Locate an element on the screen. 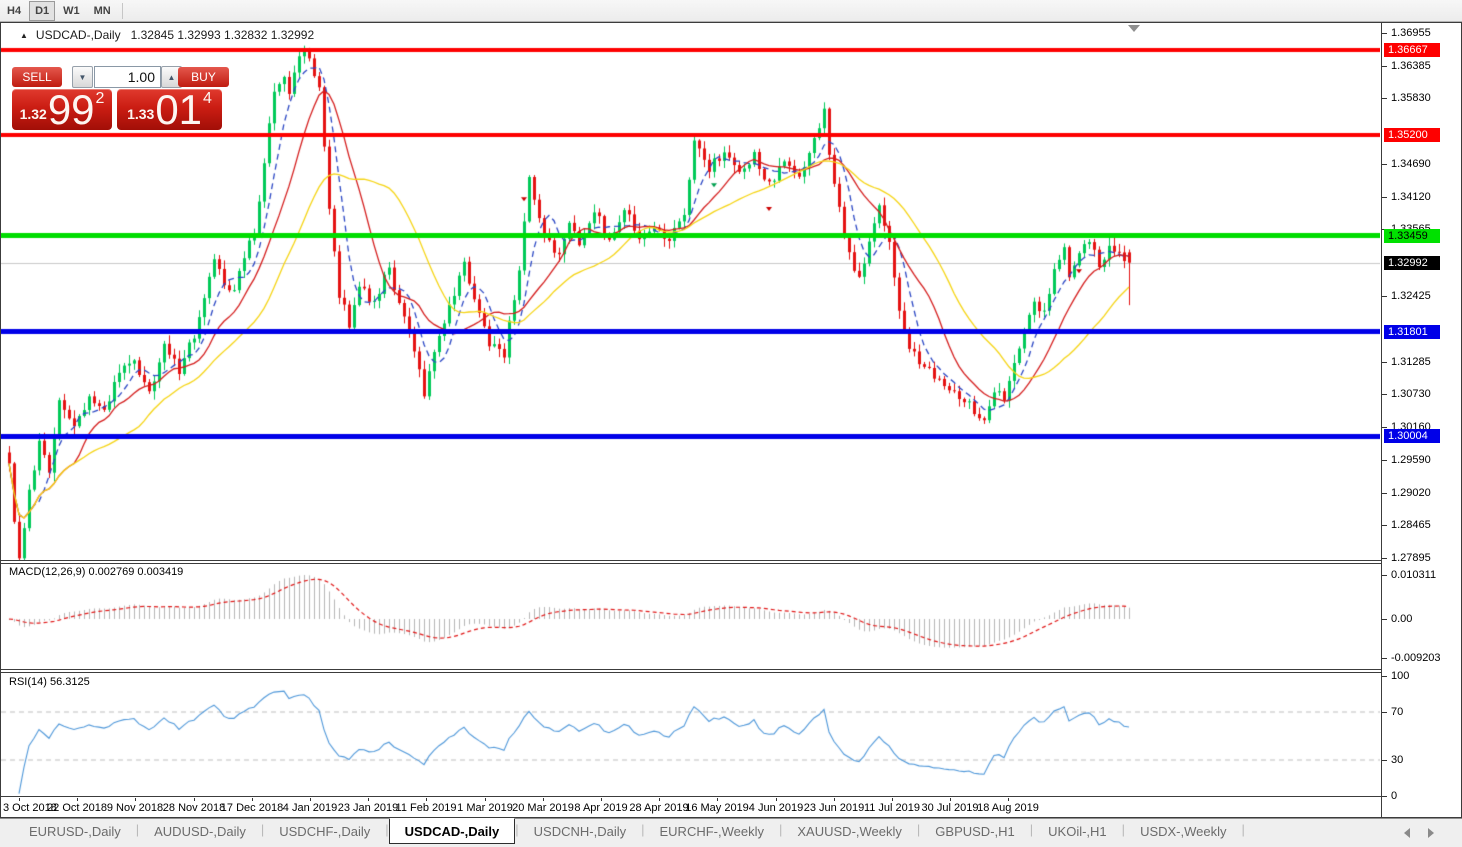 This screenshot has width=1462, height=847. sell-button: SELL is located at coordinates (37, 77).